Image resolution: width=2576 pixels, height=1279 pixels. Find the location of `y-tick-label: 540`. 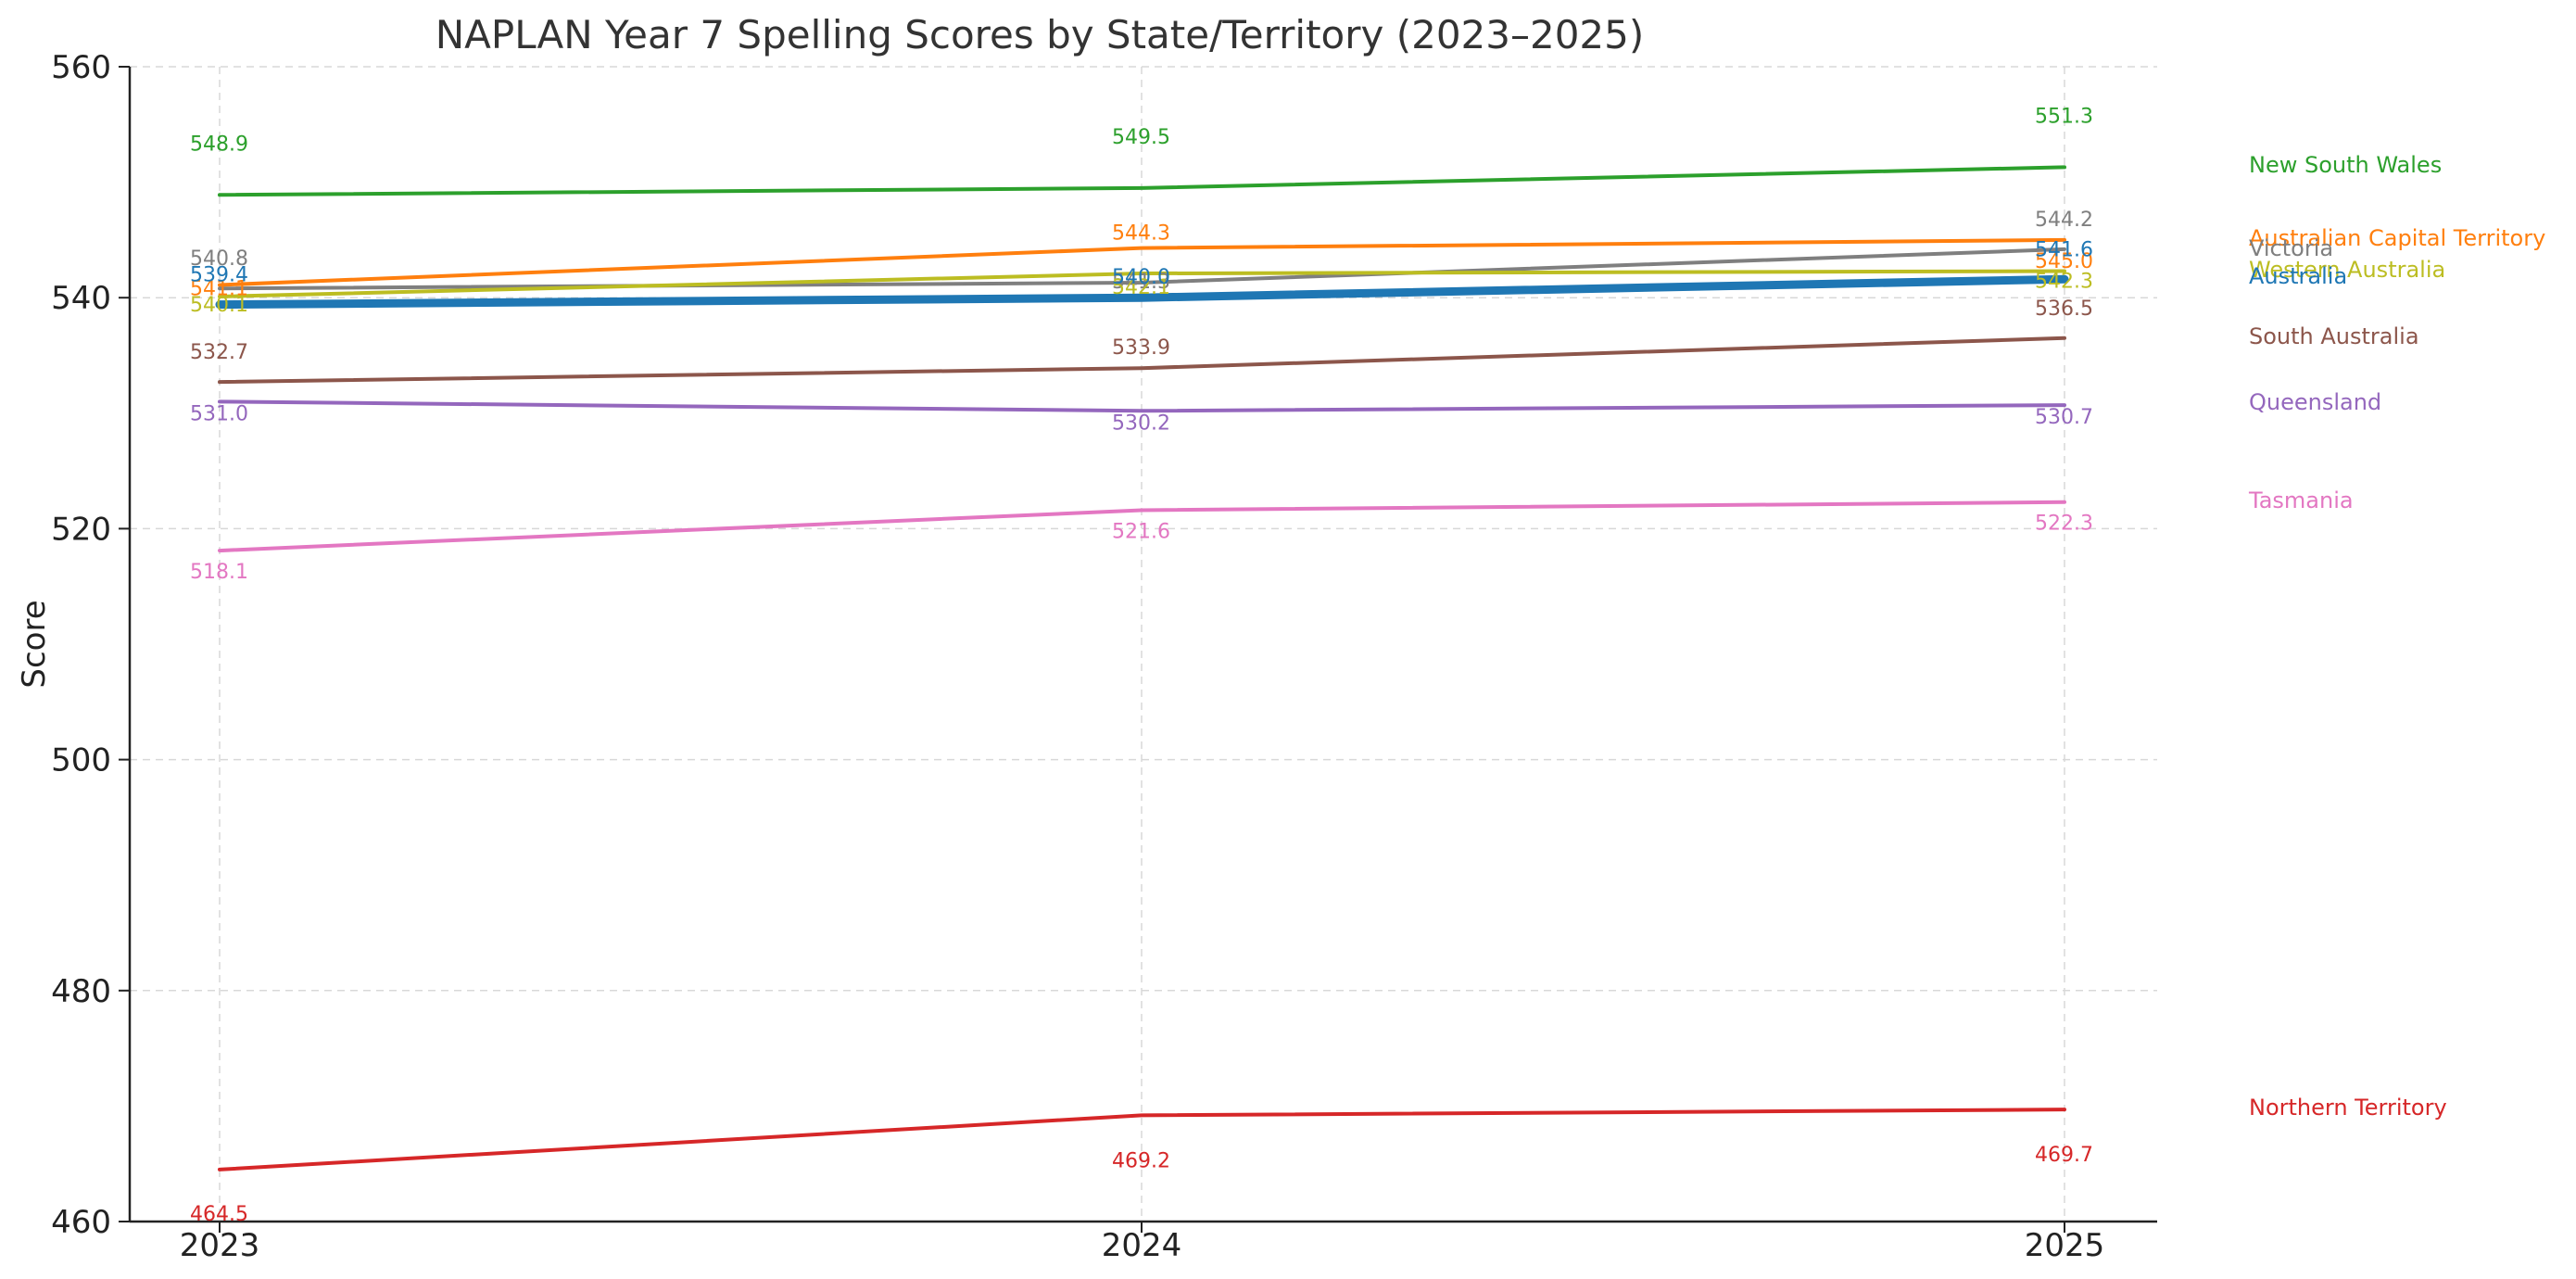

y-tick-label: 540 is located at coordinates (81, 298).